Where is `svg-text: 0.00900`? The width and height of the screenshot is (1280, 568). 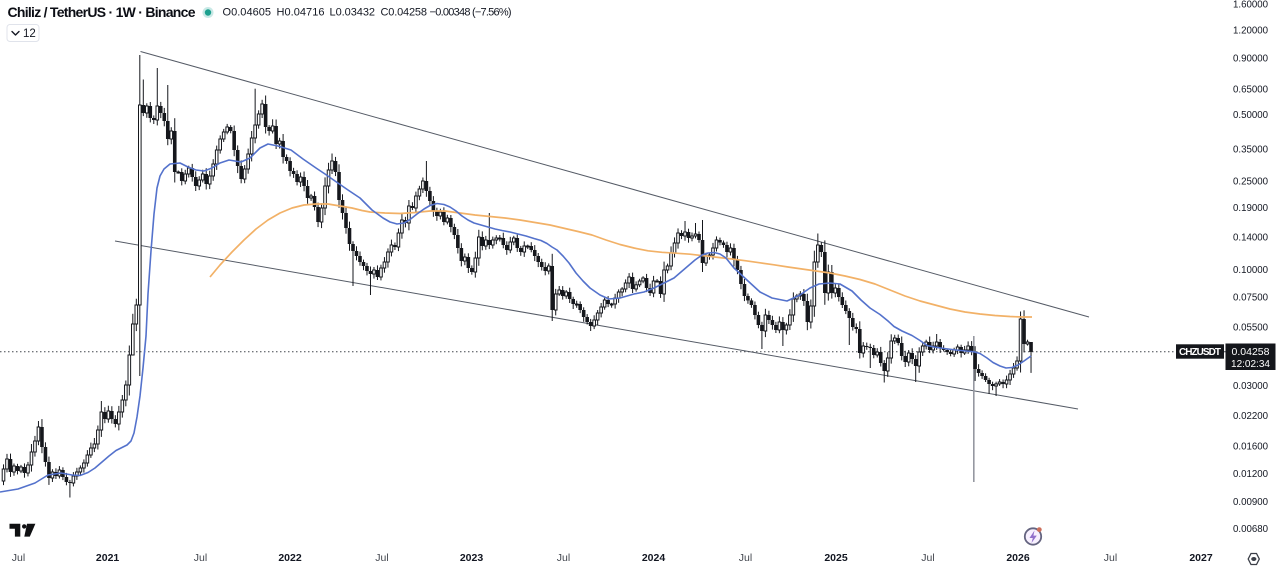
svg-text: 0.00900 is located at coordinates (1251, 502).